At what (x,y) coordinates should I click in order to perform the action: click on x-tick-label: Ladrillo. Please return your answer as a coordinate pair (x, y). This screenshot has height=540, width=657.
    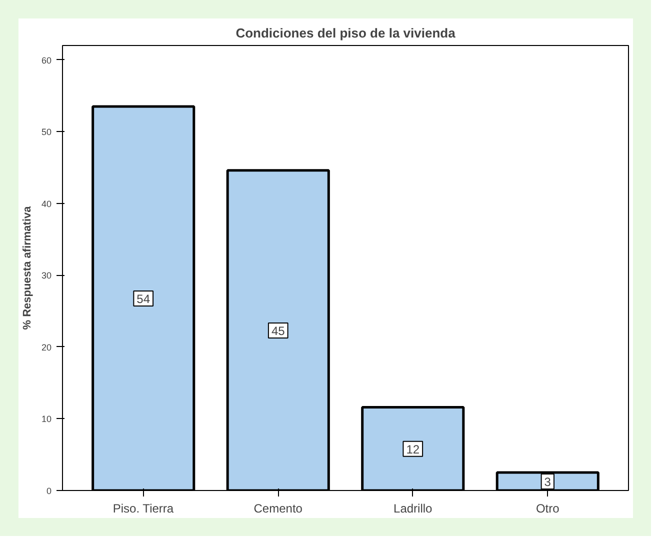
    Looking at the image, I should click on (413, 509).